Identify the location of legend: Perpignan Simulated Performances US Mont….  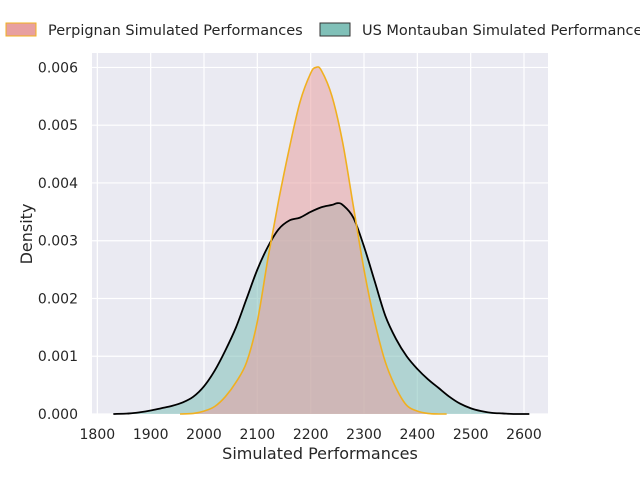
(322, 30).